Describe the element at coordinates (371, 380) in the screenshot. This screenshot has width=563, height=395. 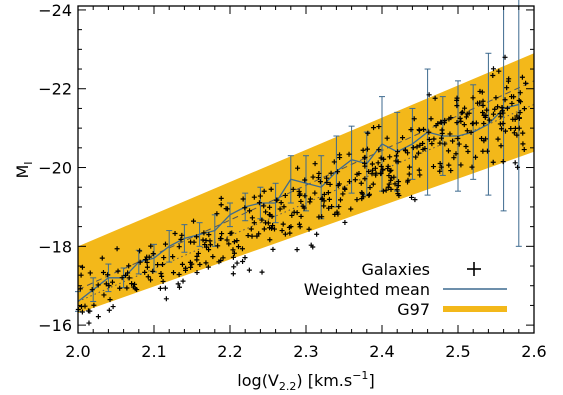
I see `x-label-close: ]` at that location.